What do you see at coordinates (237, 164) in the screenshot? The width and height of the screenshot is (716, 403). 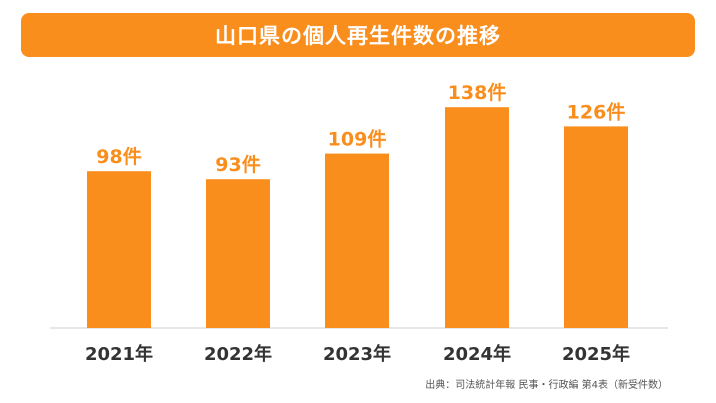 I see `data-label-2022年: 93件` at bounding box center [237, 164].